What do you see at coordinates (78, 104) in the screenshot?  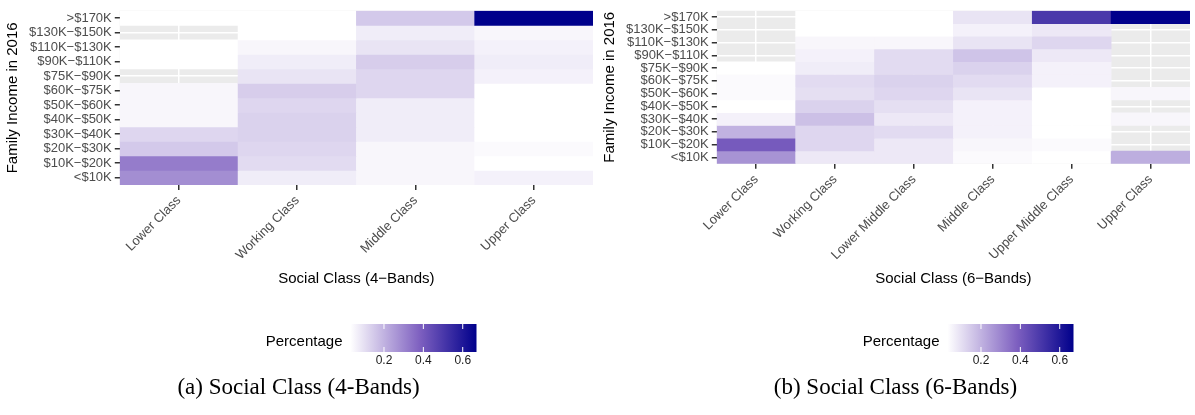 I see `y-tick-label: $50K−$60K` at bounding box center [78, 104].